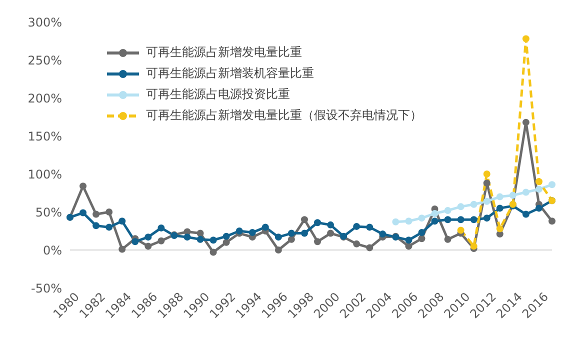 The width and height of the screenshot is (580, 344). Describe the element at coordinates (284, 115) in the screenshot. I see `legend-label: 可再生能源占新增发电量比重（假设不弃电情况下）` at that location.